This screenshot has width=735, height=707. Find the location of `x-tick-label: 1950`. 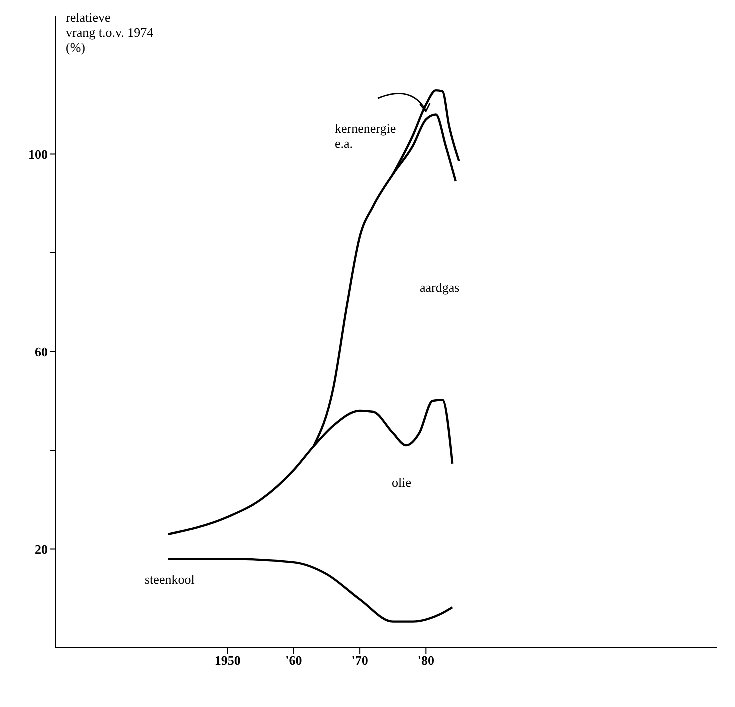

x-tick-label: 1950 is located at coordinates (227, 660).